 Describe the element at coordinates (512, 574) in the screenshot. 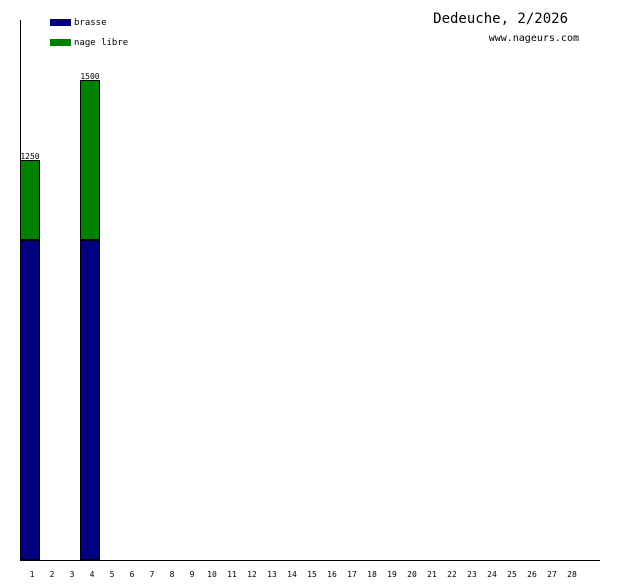

I see `x-tick-label-25: 25` at that location.